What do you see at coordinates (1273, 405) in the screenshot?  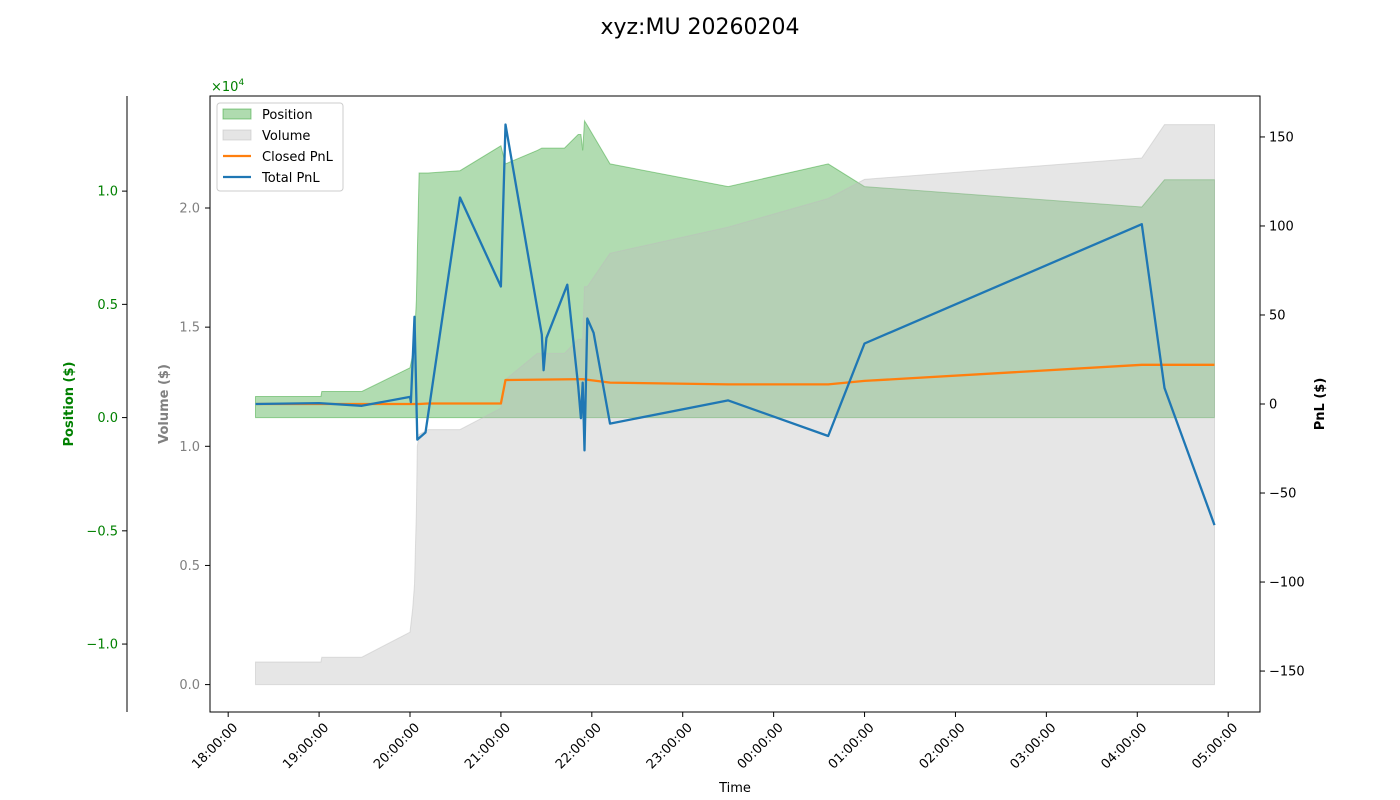 I see `pnl-tick-label: 0` at bounding box center [1273, 405].